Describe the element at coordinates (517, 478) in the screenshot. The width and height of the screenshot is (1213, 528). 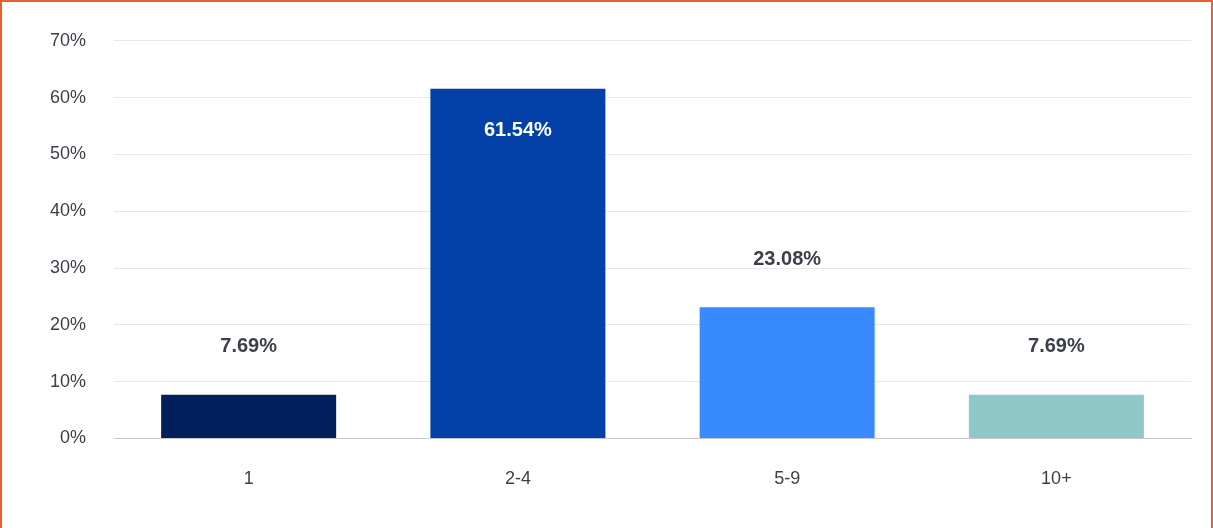
I see `x-tick-label: 2-4` at that location.